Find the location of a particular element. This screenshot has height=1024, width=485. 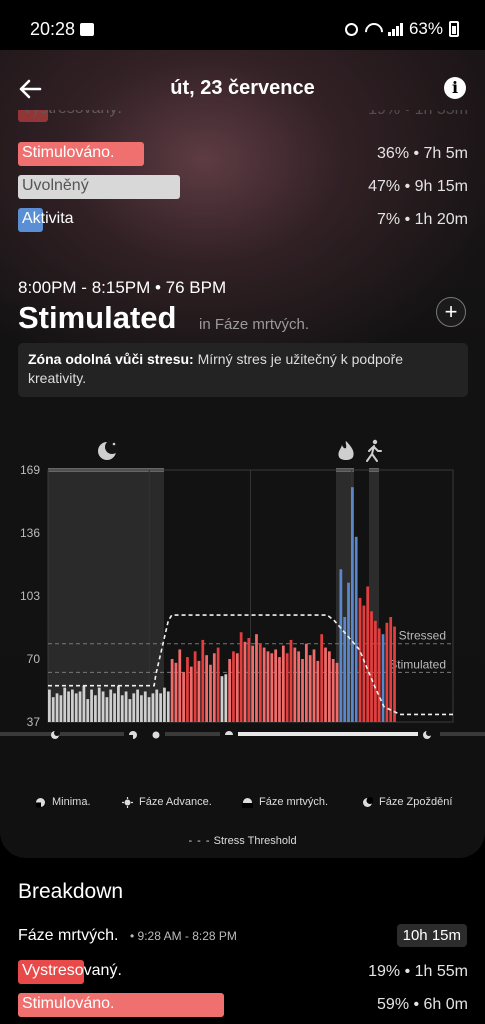

zone-title: Zóna odolná vůči stresu: is located at coordinates (111, 359).